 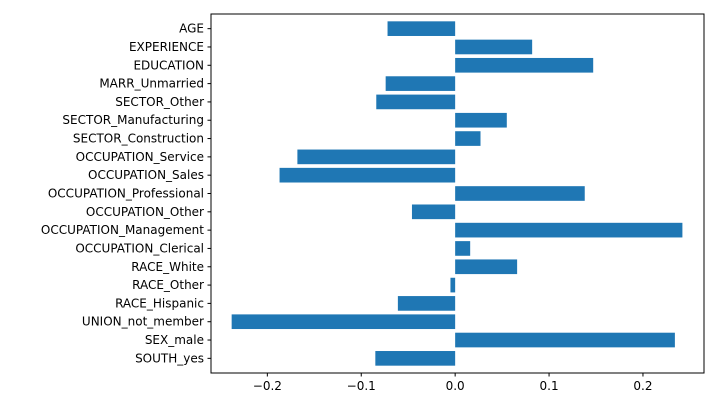 What do you see at coordinates (642, 386) in the screenshot?
I see `x-tick-label: 0.2` at bounding box center [642, 386].